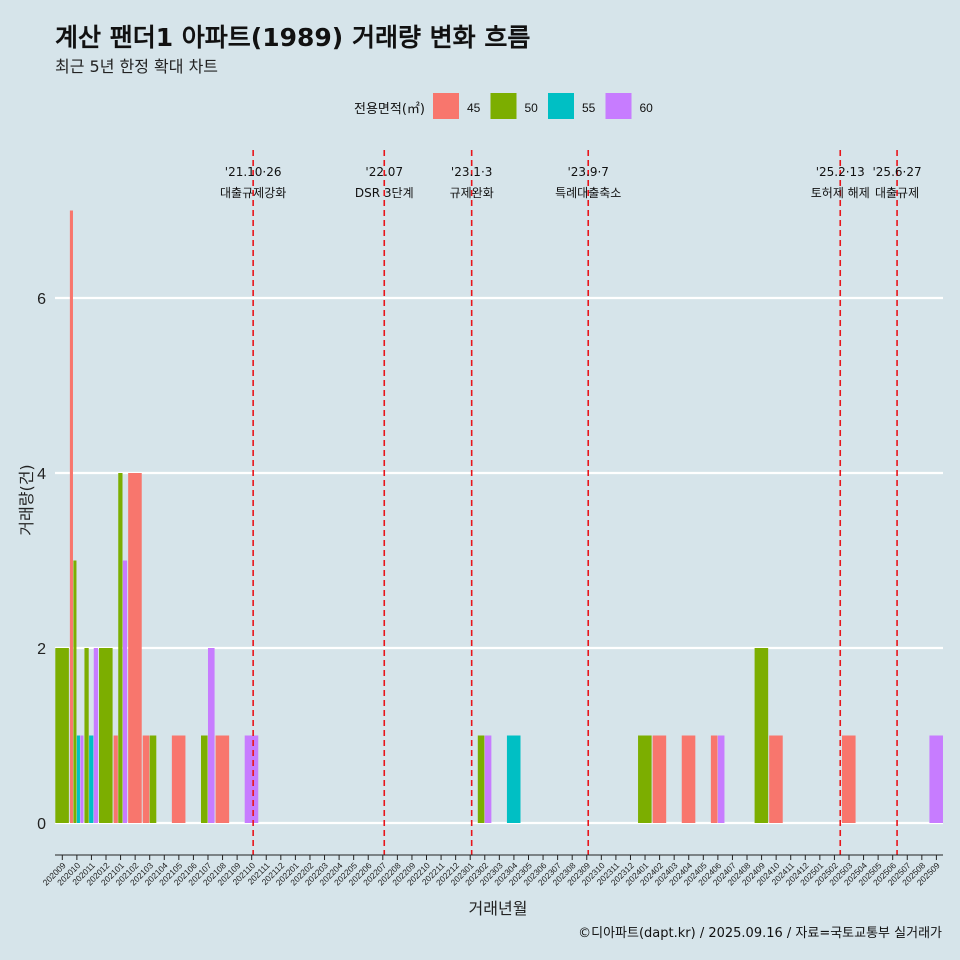  I want to click on legend: 전용면적(㎡) 45 50 55 60, so click(503, 106).